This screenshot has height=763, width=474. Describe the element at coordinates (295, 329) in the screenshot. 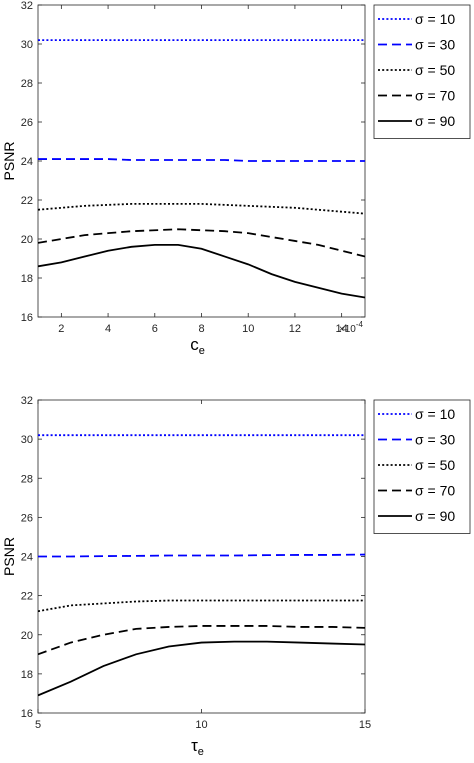

I see `x-tick-label: 12` at that location.